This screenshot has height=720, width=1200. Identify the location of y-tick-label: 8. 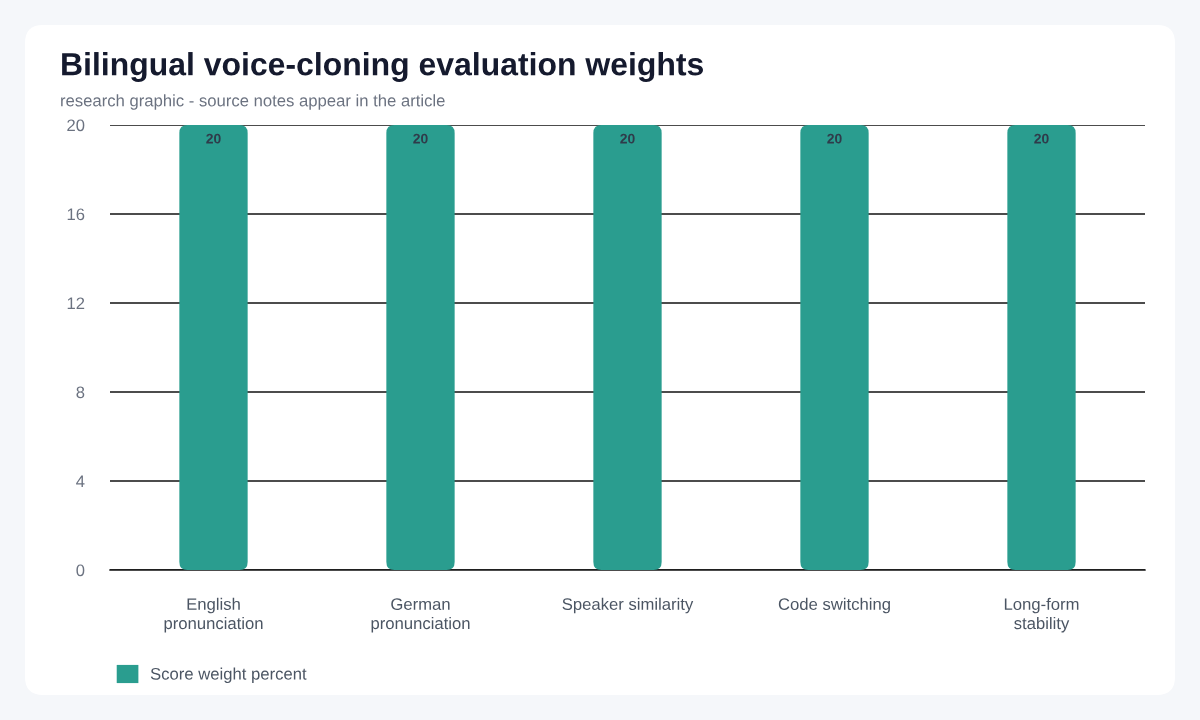
(80, 392).